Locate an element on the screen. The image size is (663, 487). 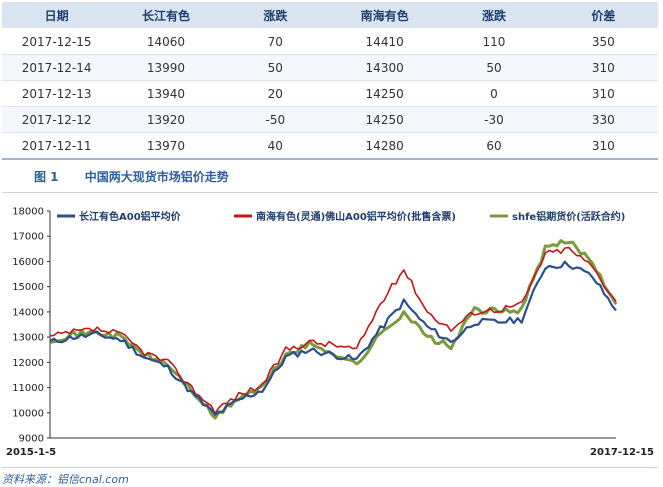
y-tick-label: 12000 is located at coordinates (28, 363).